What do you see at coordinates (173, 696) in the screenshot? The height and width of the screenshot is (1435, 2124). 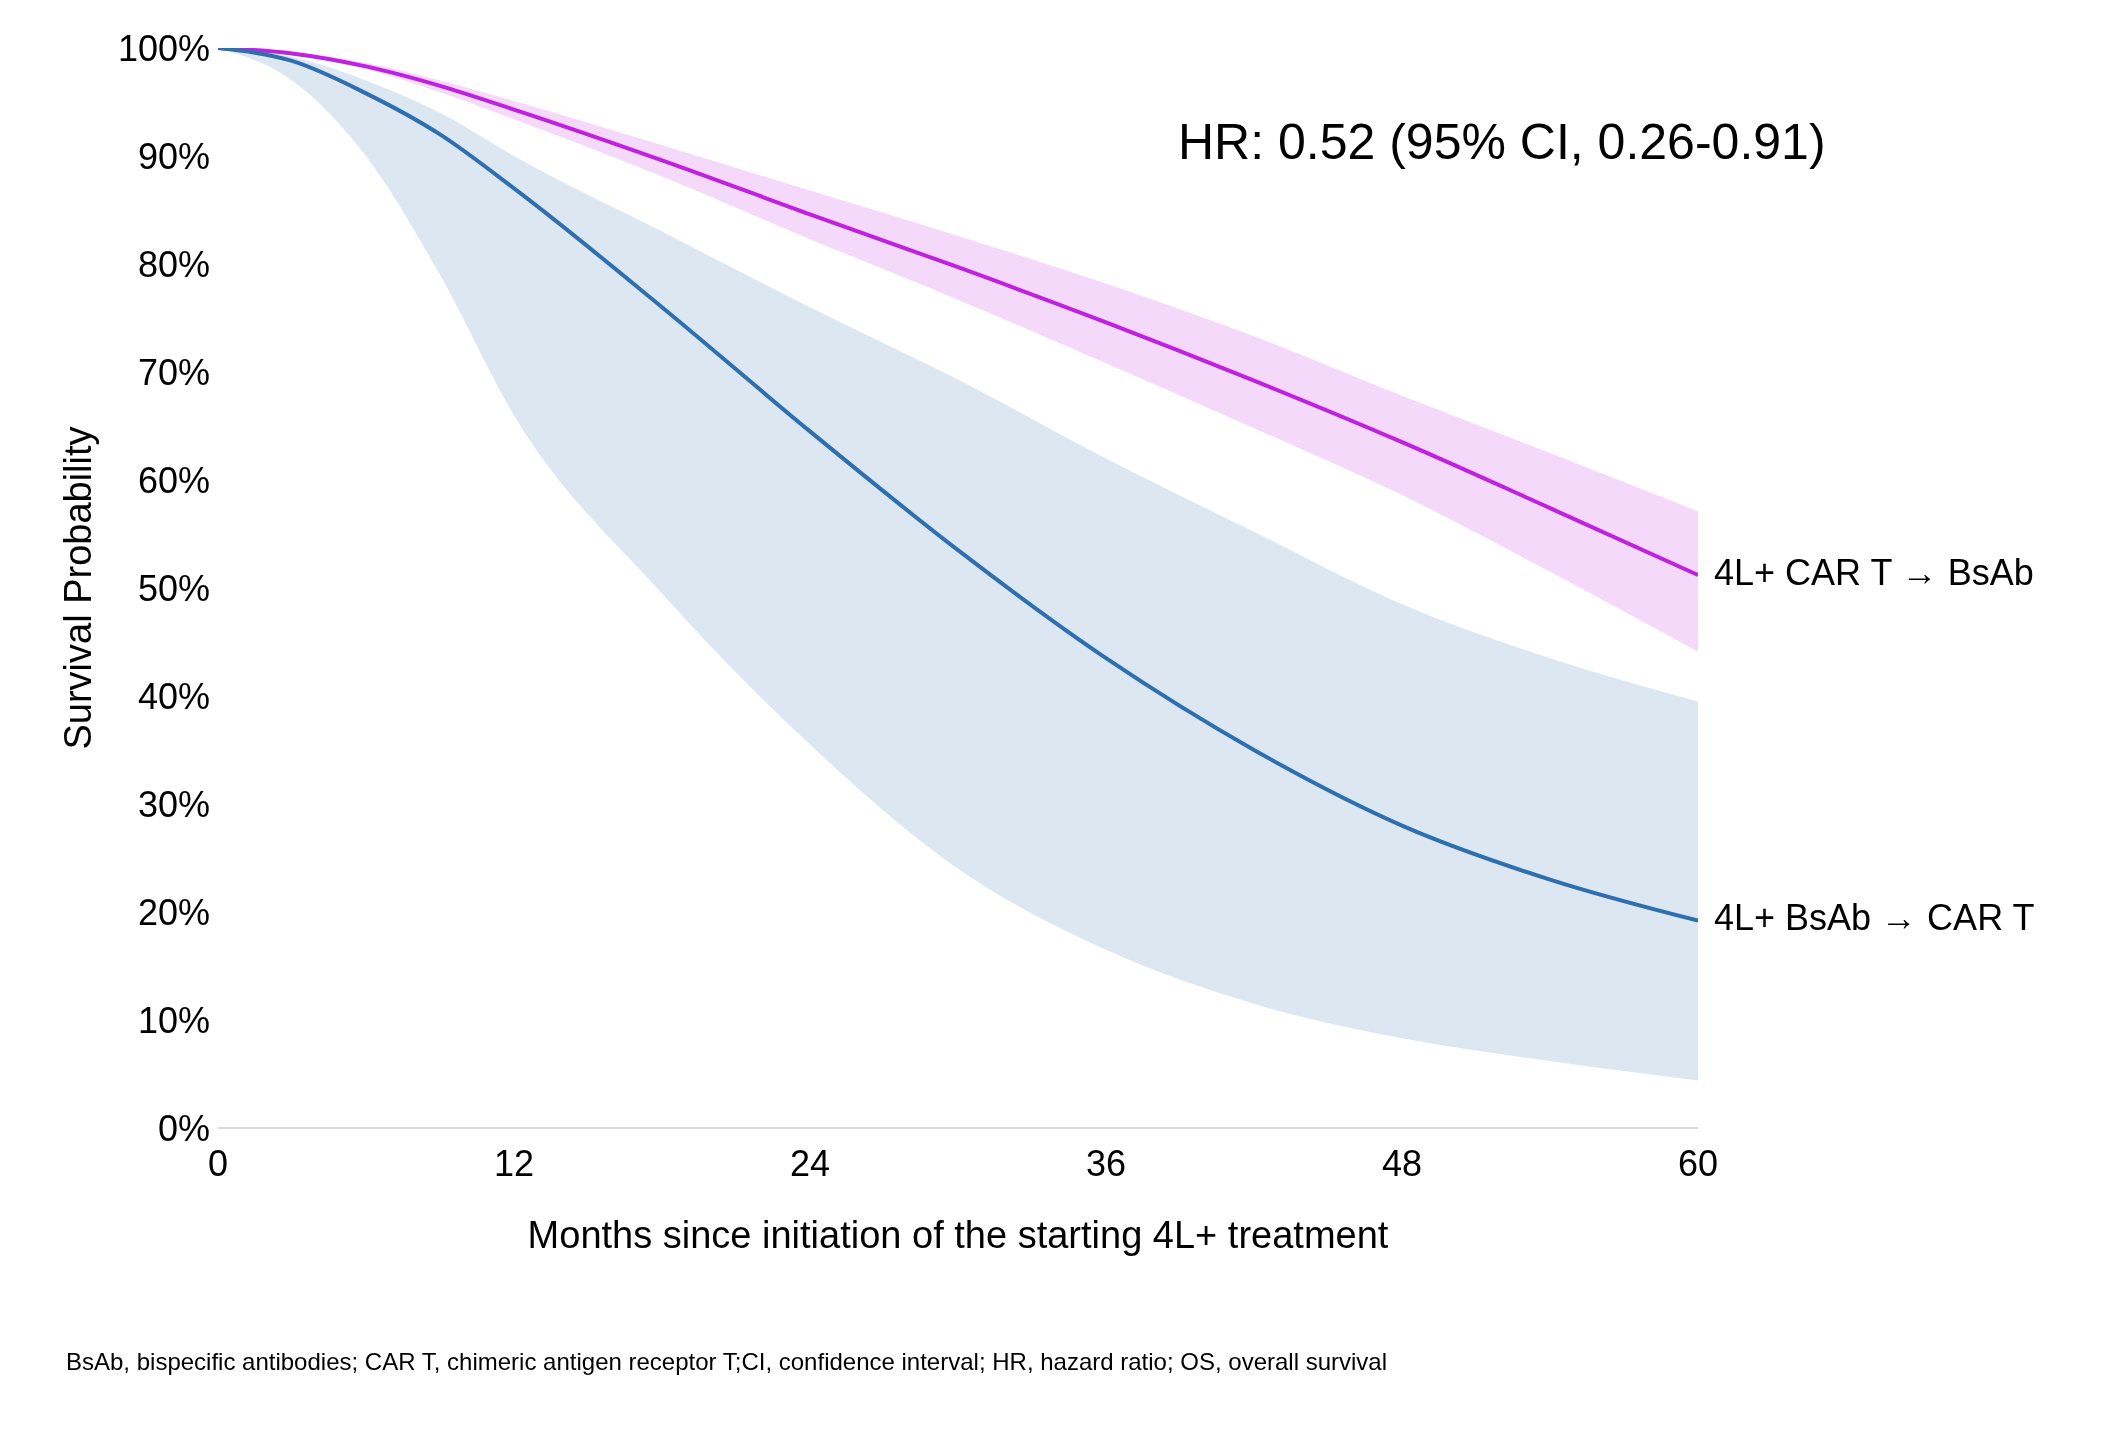 I see `y-tick-label: 40%` at bounding box center [173, 696].